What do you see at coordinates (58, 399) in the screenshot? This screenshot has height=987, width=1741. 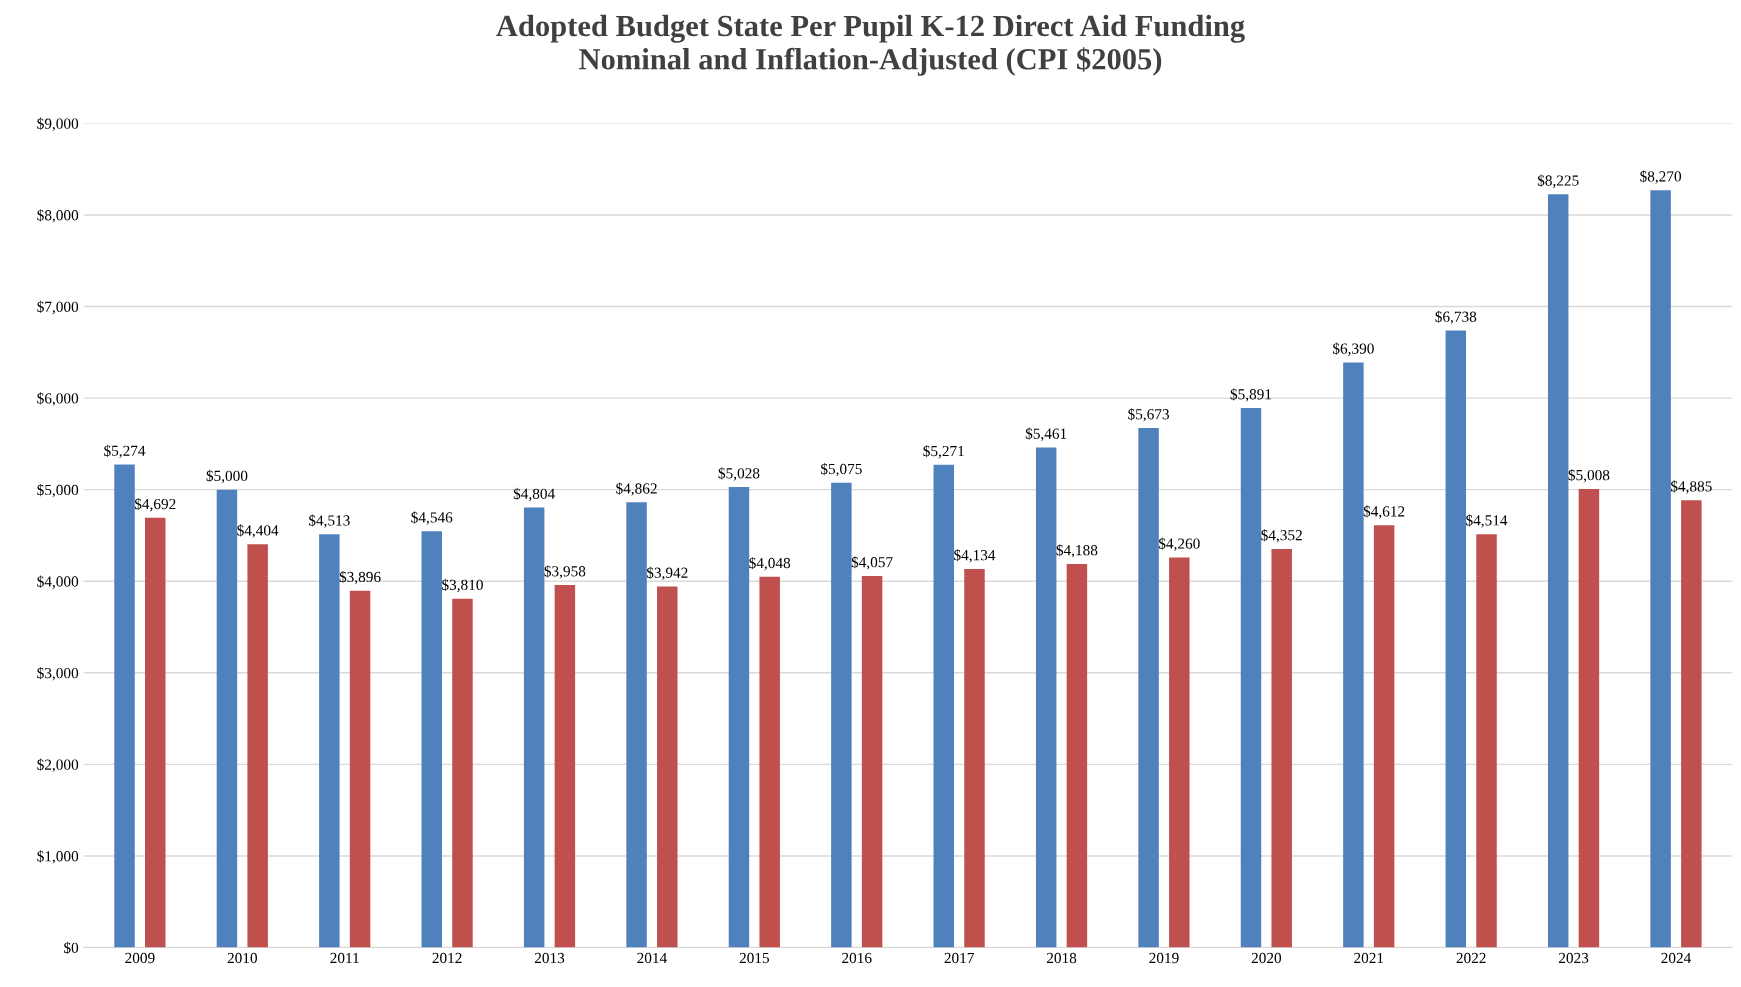 I see `y-tick-label: $6,000` at bounding box center [58, 399].